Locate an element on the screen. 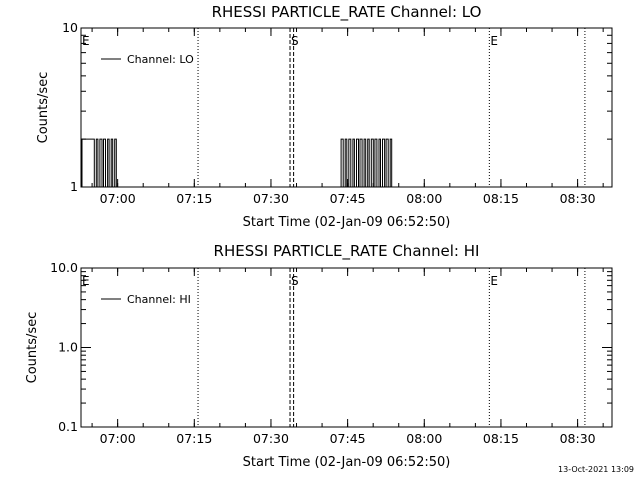 The image size is (640, 480). legend-label: Channel: HI is located at coordinates (159, 299).